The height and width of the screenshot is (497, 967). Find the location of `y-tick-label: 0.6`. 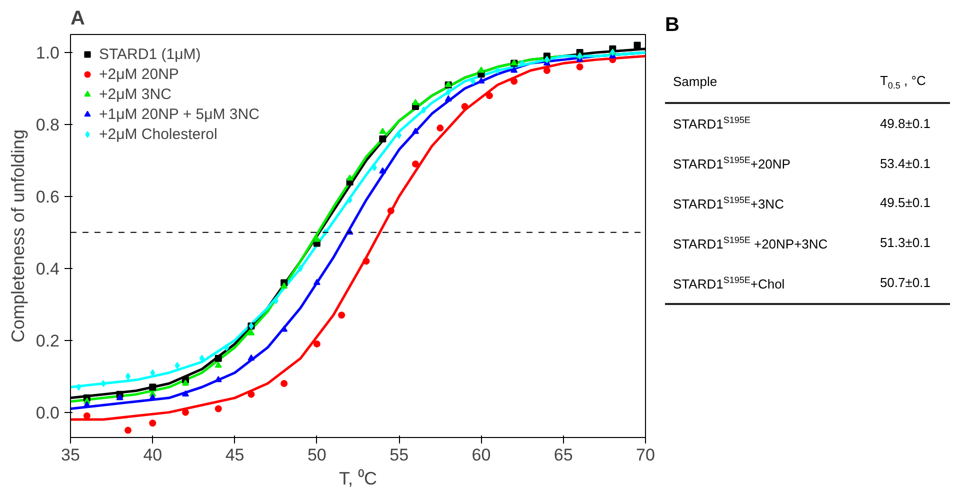

y-tick-label: 0.6 is located at coordinates (48, 196).